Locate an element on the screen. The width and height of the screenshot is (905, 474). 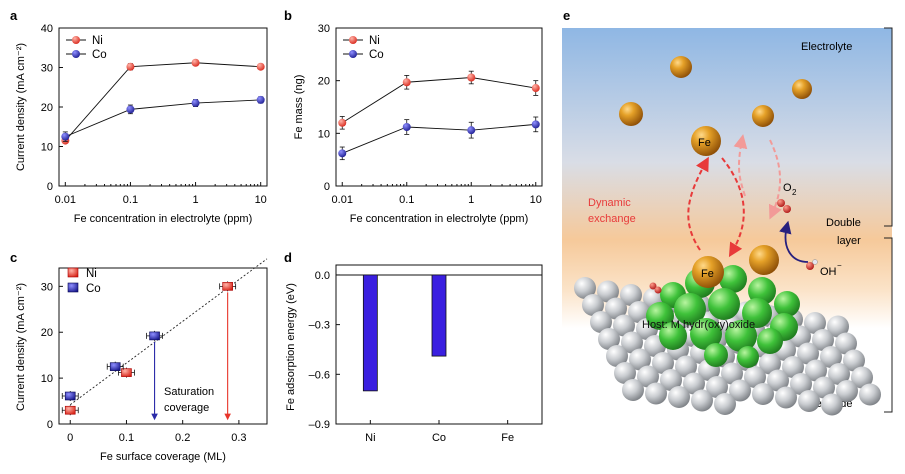
electrolyte-label: Electrolyte is located at coordinates (826, 47).